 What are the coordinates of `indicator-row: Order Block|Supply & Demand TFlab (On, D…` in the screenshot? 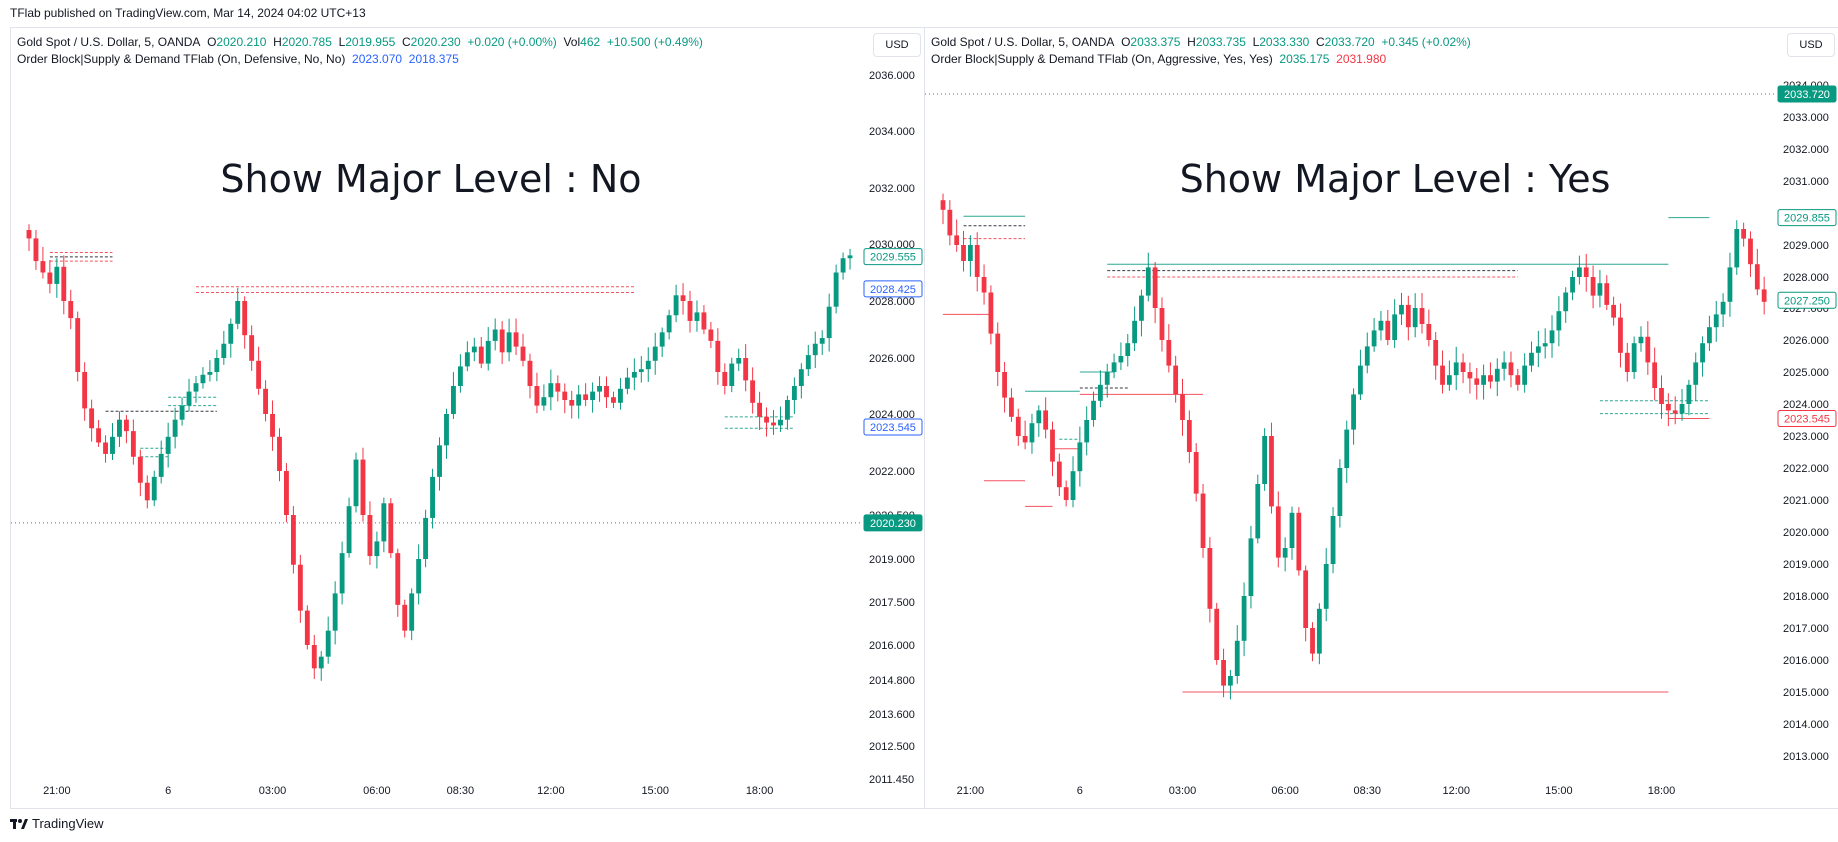 It's located at (360, 59).